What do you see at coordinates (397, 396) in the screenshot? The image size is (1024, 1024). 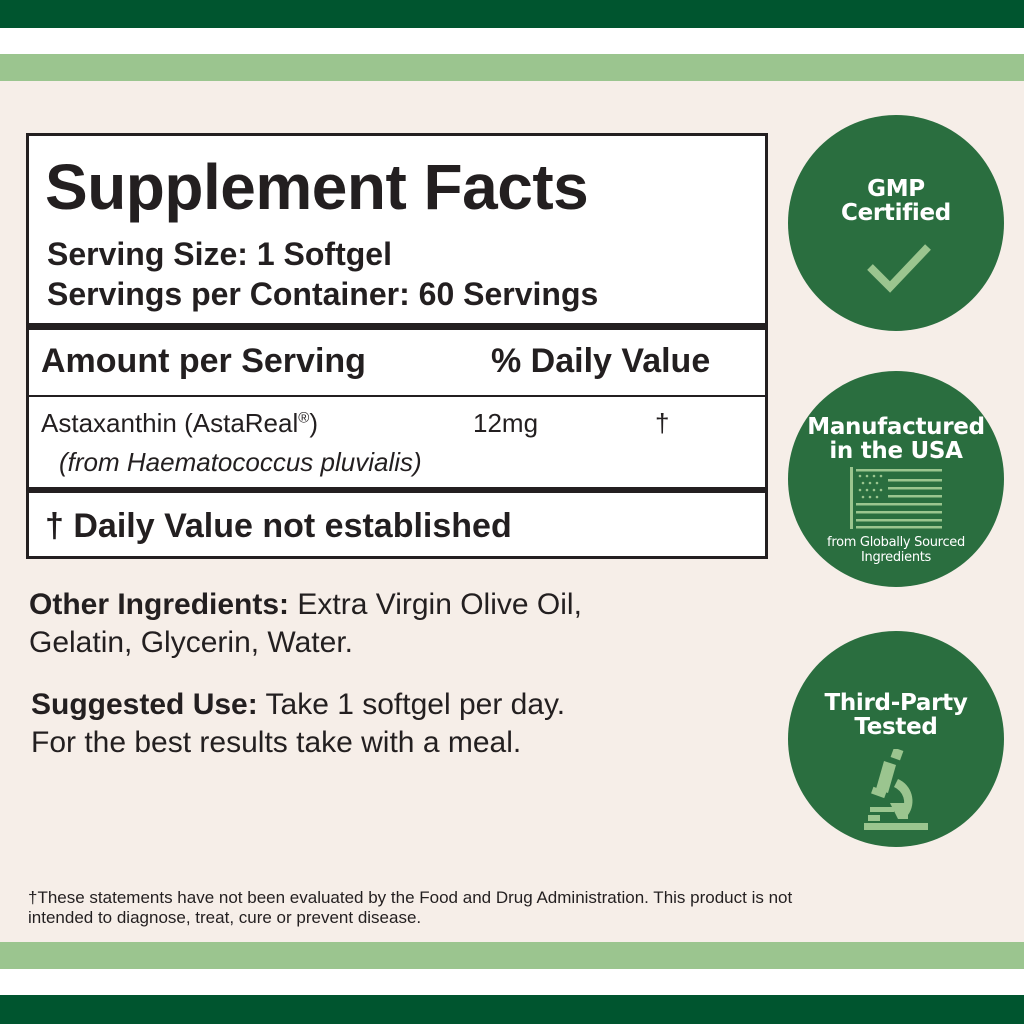 I see `divider-thin` at bounding box center [397, 396].